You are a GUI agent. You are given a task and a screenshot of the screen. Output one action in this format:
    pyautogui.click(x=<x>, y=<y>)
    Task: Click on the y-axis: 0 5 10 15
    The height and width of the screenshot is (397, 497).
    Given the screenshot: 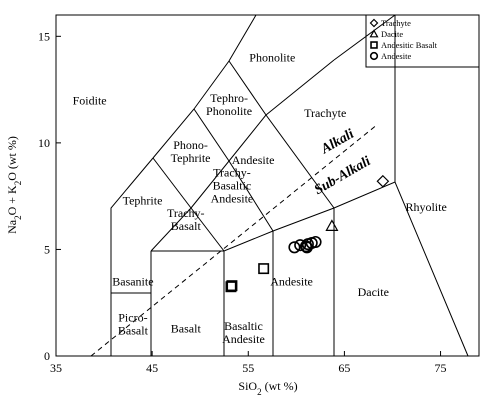 What is the action you would take?
    pyautogui.click(x=49, y=196)
    